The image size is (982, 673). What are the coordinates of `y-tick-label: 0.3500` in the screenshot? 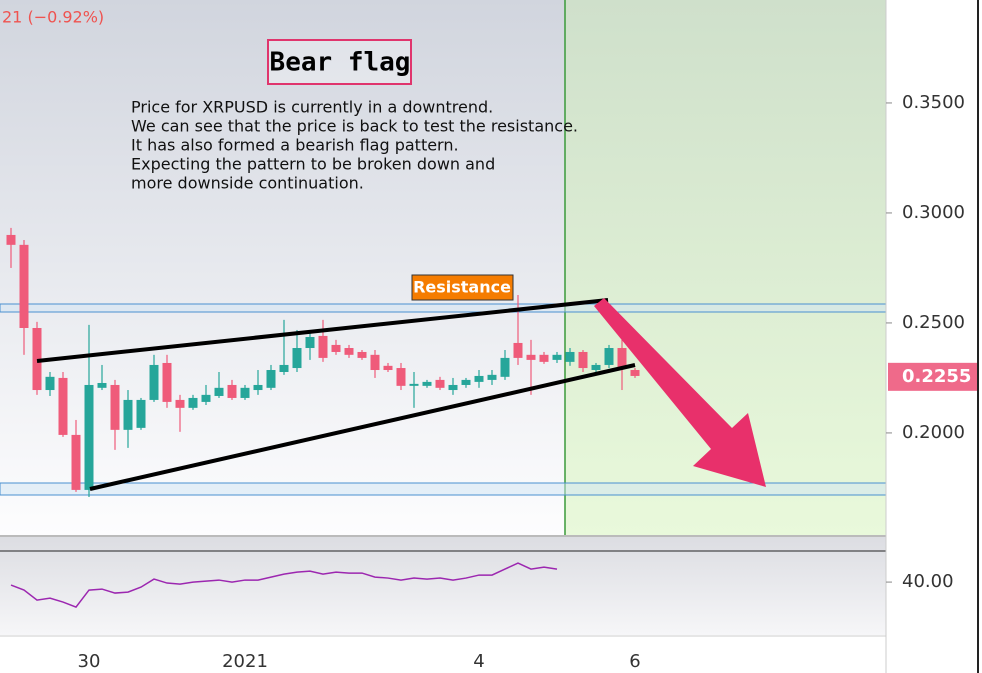 It's located at (933, 102).